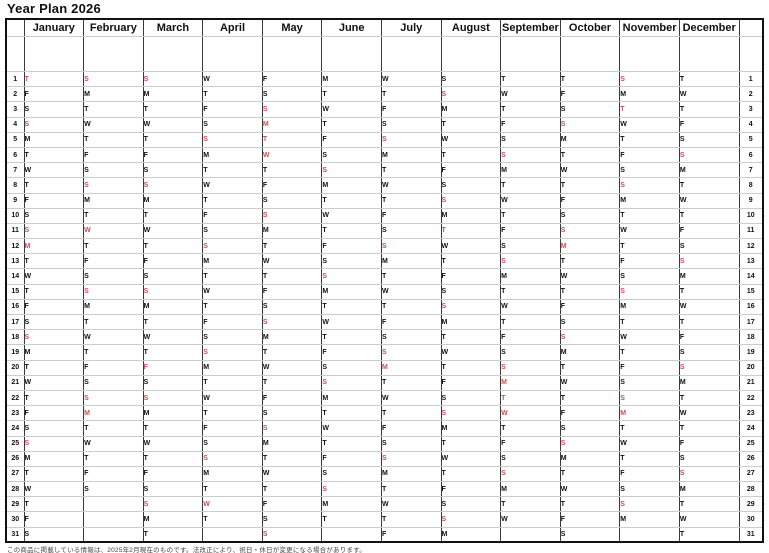 The image size is (769, 553). I want to click on notes-cell-september, so click(530, 54).